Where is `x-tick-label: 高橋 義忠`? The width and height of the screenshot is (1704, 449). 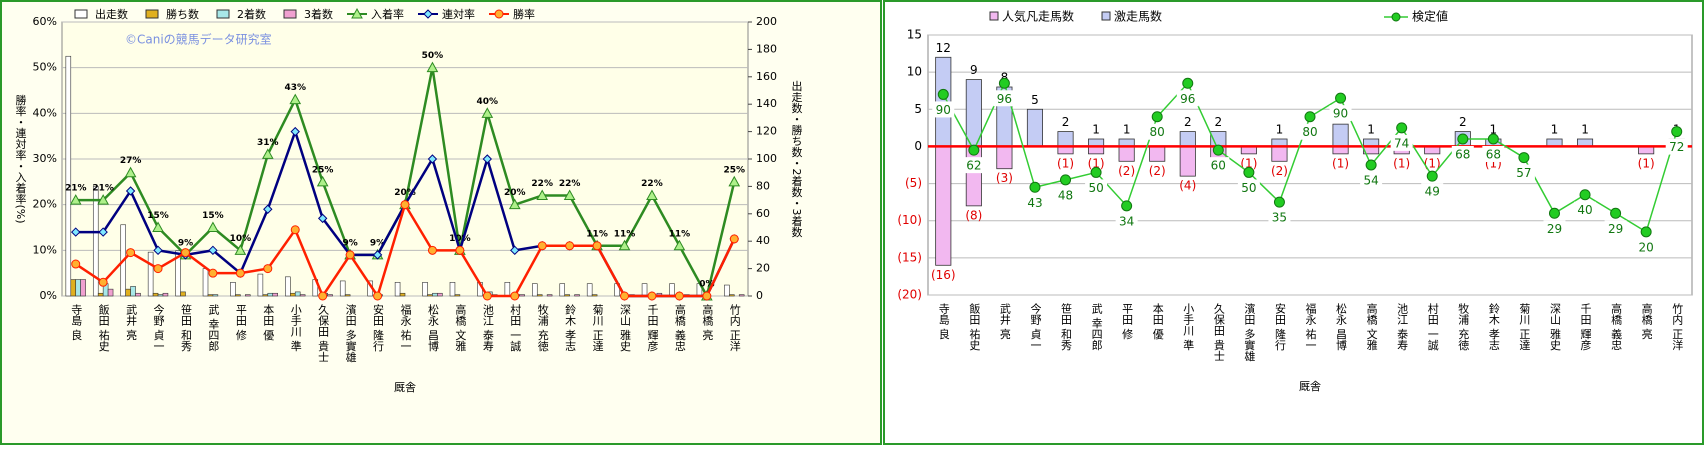
x-tick-label: 高橋 義忠 is located at coordinates (679, 327).